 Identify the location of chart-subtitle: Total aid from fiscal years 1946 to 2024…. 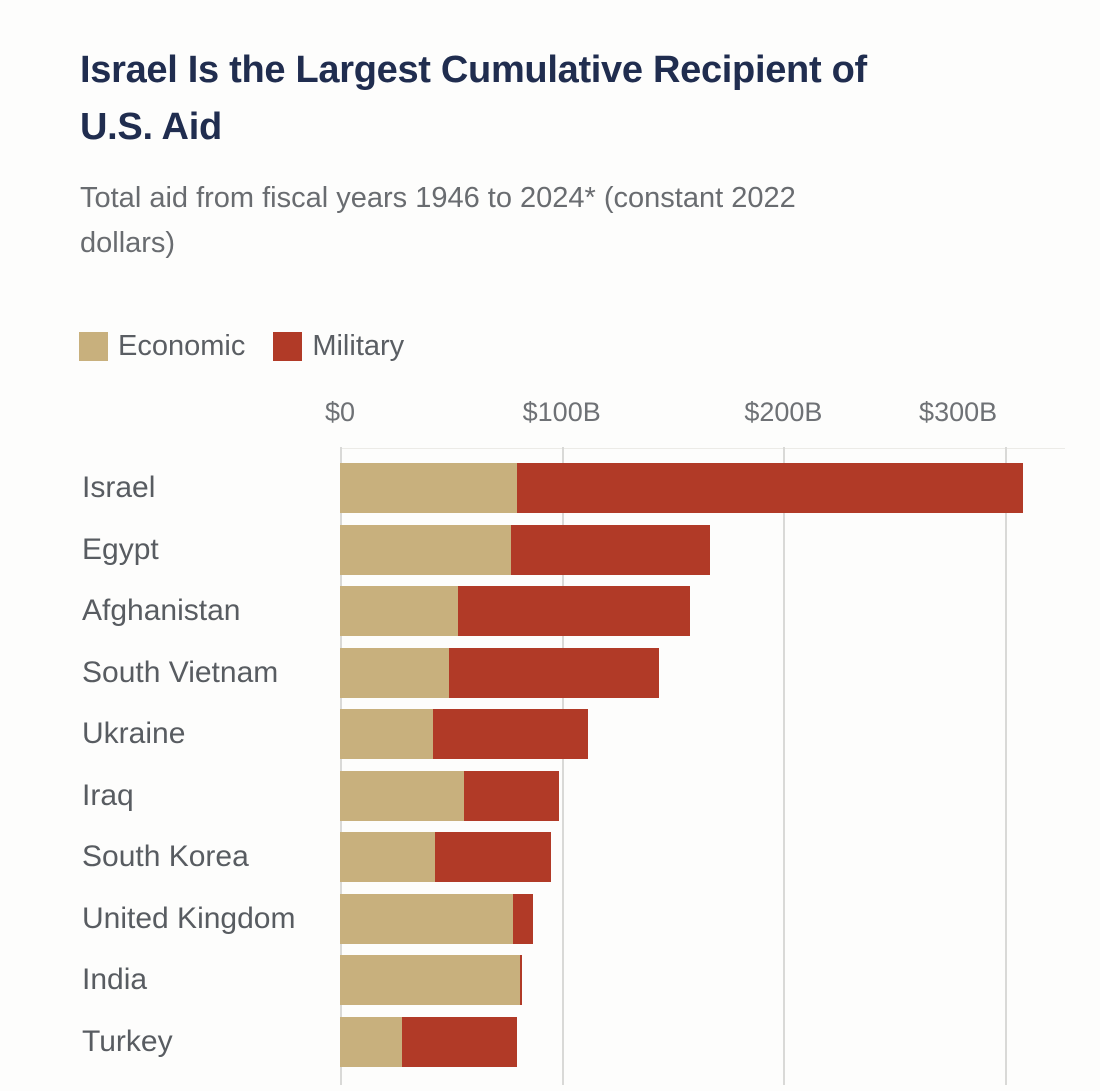
(438, 221).